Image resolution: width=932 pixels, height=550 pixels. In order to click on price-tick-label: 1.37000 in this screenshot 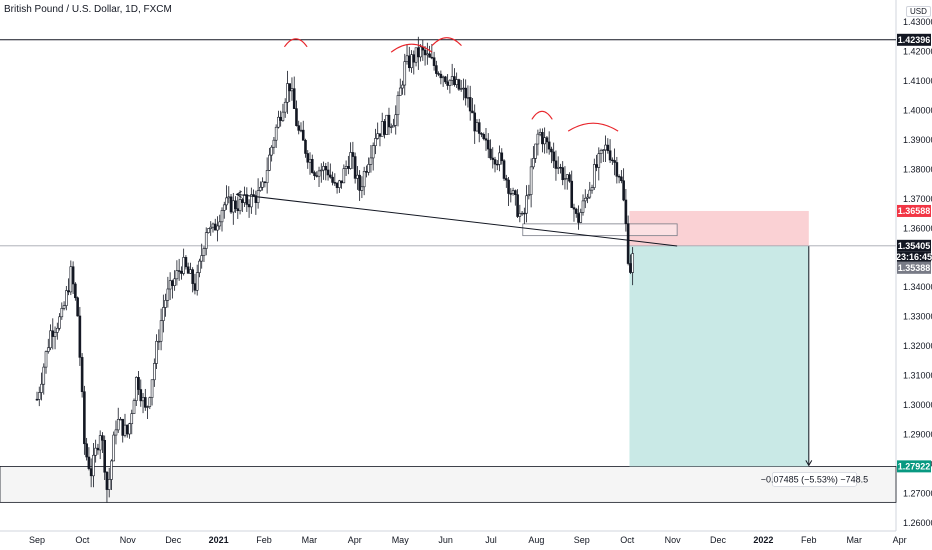, I will do `click(917, 199)`.